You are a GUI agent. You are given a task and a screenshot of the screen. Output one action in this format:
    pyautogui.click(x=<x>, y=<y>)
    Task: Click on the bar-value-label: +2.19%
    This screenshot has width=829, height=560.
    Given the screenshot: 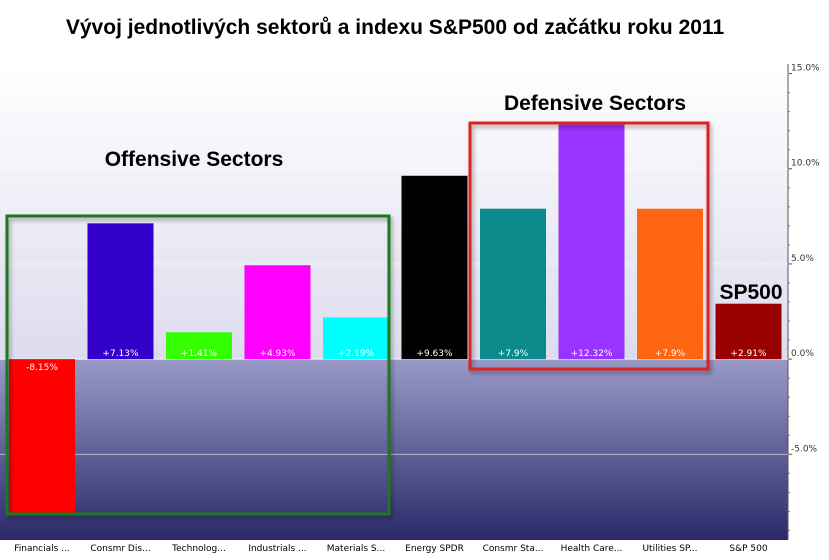 What is the action you would take?
    pyautogui.click(x=356, y=354)
    